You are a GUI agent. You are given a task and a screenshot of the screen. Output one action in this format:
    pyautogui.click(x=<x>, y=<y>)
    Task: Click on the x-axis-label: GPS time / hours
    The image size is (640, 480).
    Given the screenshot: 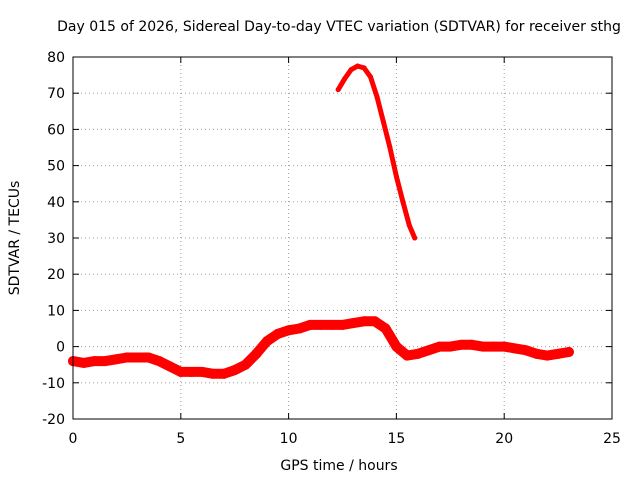 What is the action you would take?
    pyautogui.click(x=338, y=466)
    